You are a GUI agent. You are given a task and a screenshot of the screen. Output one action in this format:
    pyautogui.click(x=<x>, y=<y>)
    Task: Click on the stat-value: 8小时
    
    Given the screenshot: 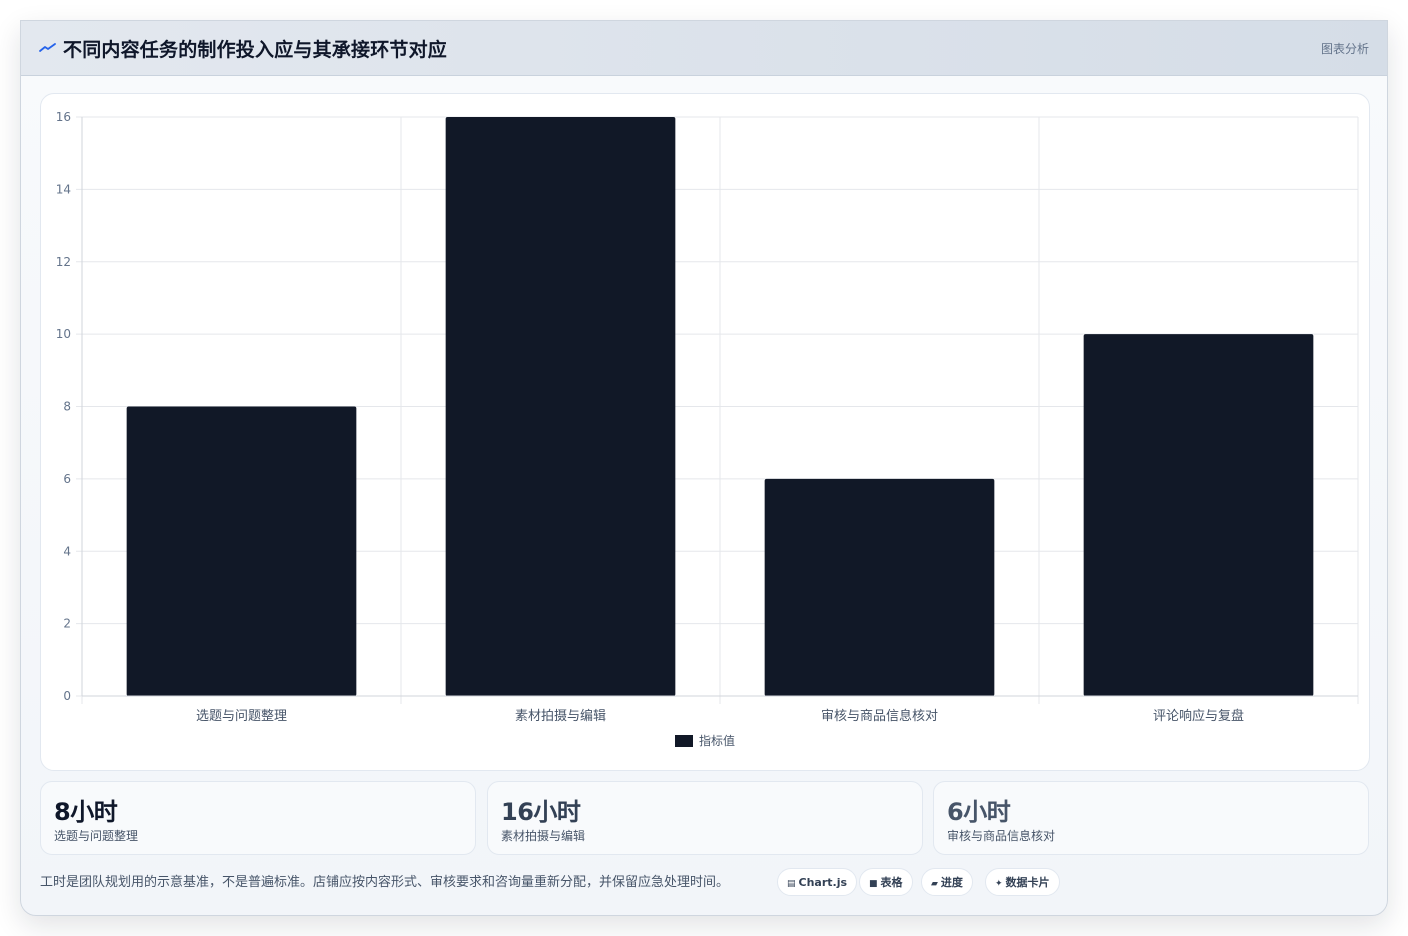 What is the action you would take?
    pyautogui.click(x=86, y=812)
    